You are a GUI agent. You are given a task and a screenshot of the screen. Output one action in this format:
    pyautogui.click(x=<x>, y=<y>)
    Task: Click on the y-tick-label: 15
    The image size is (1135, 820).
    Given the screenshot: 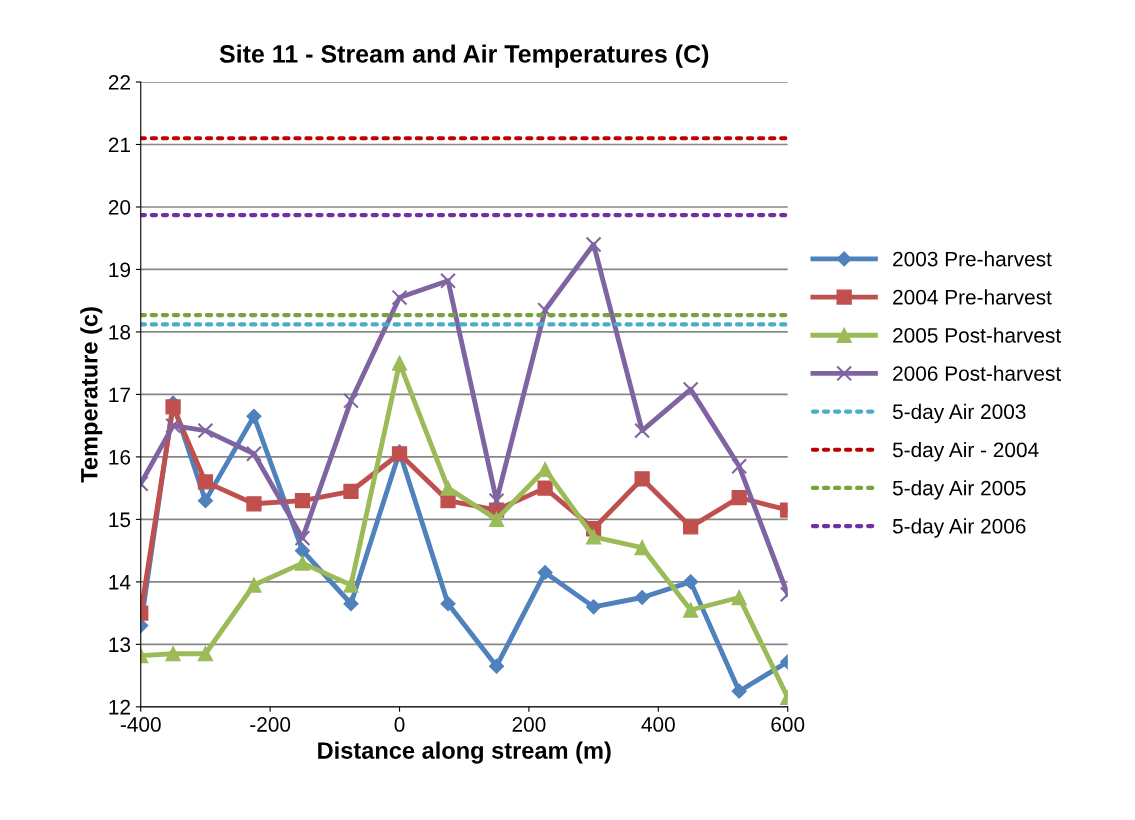 What is the action you would take?
    pyautogui.click(x=120, y=520)
    